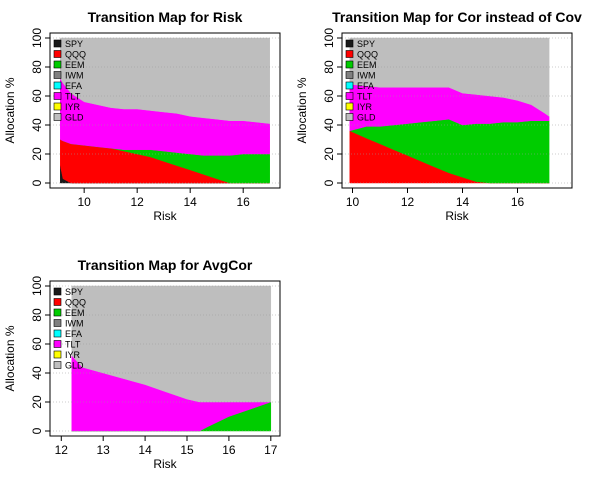 The height and width of the screenshot is (495, 595). Describe the element at coordinates (165, 265) in the screenshot. I see `chart-title: Transition Map for AvgCor` at that location.